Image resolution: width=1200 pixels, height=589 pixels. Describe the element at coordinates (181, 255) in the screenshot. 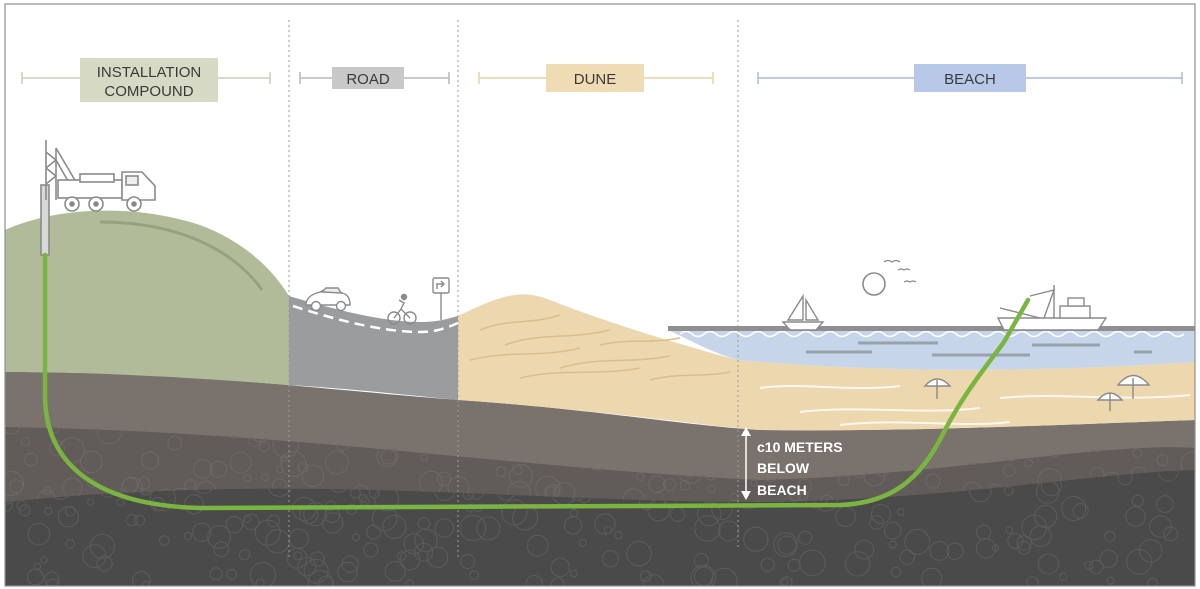

I see `hill-ridge-shadow` at that location.